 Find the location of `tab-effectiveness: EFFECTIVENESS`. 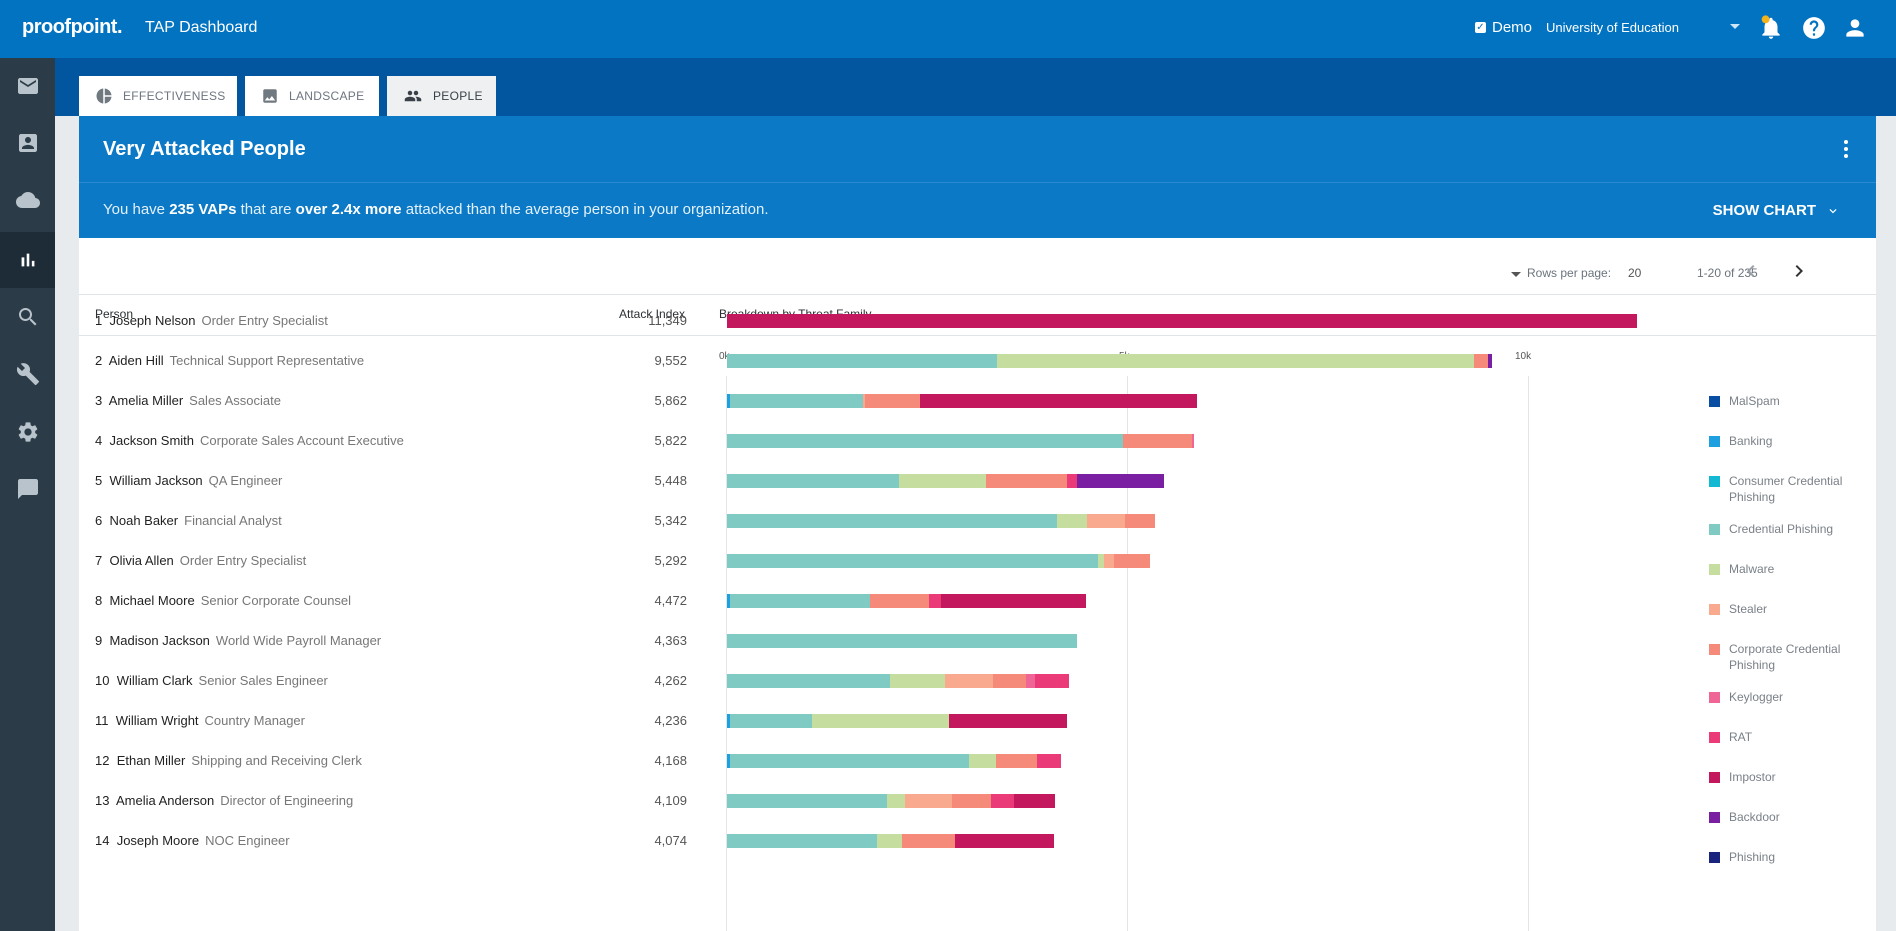

tab-effectiveness: EFFECTIVENESS is located at coordinates (158, 96).